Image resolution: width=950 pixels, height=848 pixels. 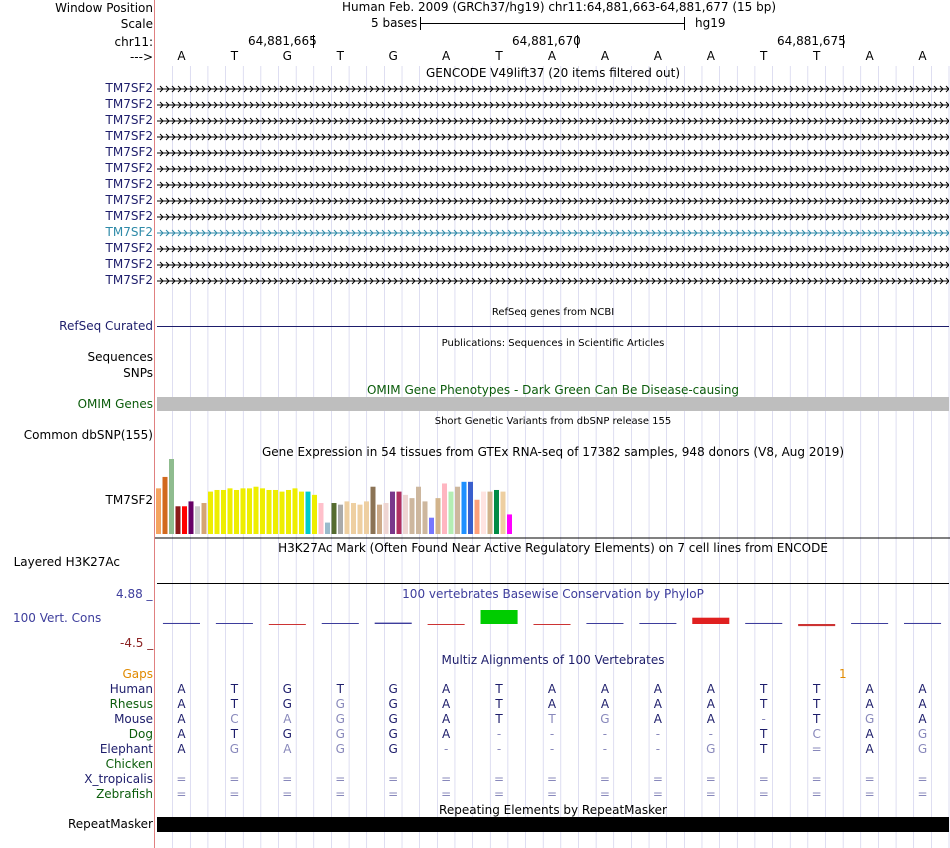 I want to click on multiz-species-label: Dog, so click(x=140, y=734).